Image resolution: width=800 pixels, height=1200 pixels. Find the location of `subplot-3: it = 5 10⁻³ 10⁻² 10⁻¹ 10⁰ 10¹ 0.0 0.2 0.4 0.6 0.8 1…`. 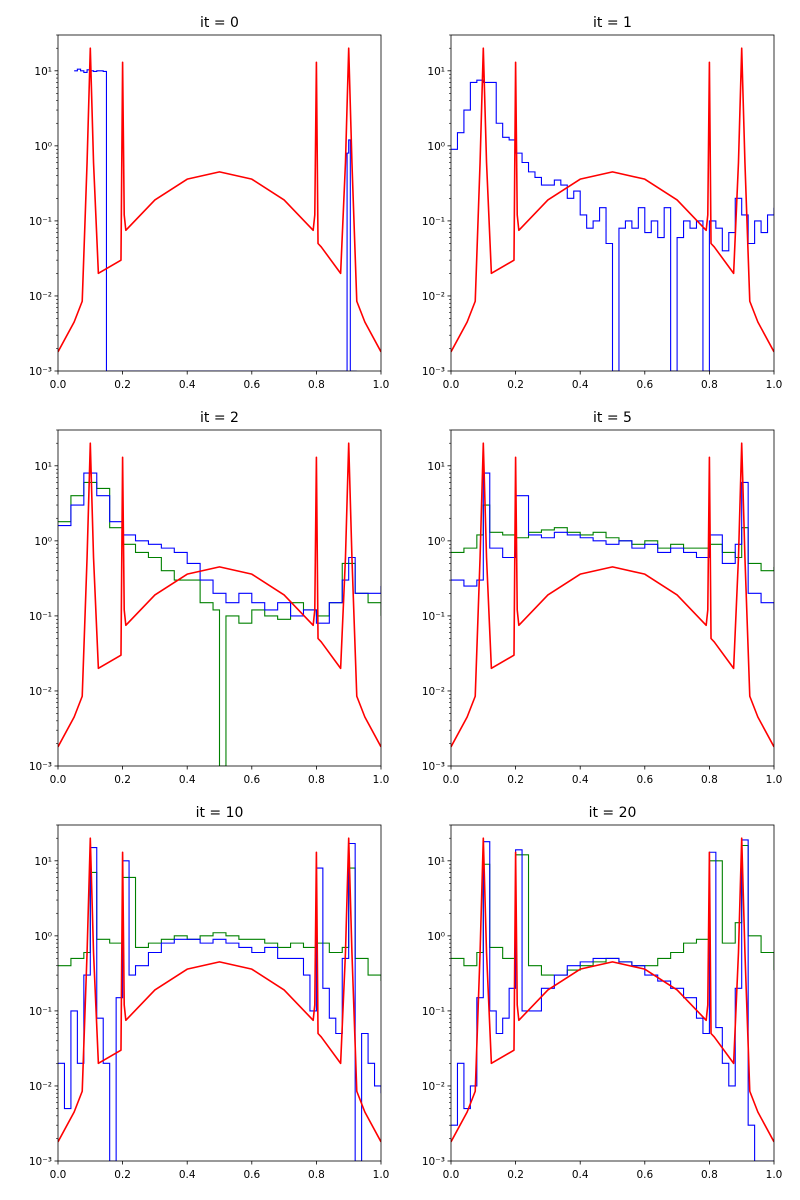

subplot-3: it = 5 10⁻³ 10⁻² 10⁻¹ 10⁰ 10¹ 0.0 0.2 0.4 0.6 0.8 1… is located at coordinates (602, 598).